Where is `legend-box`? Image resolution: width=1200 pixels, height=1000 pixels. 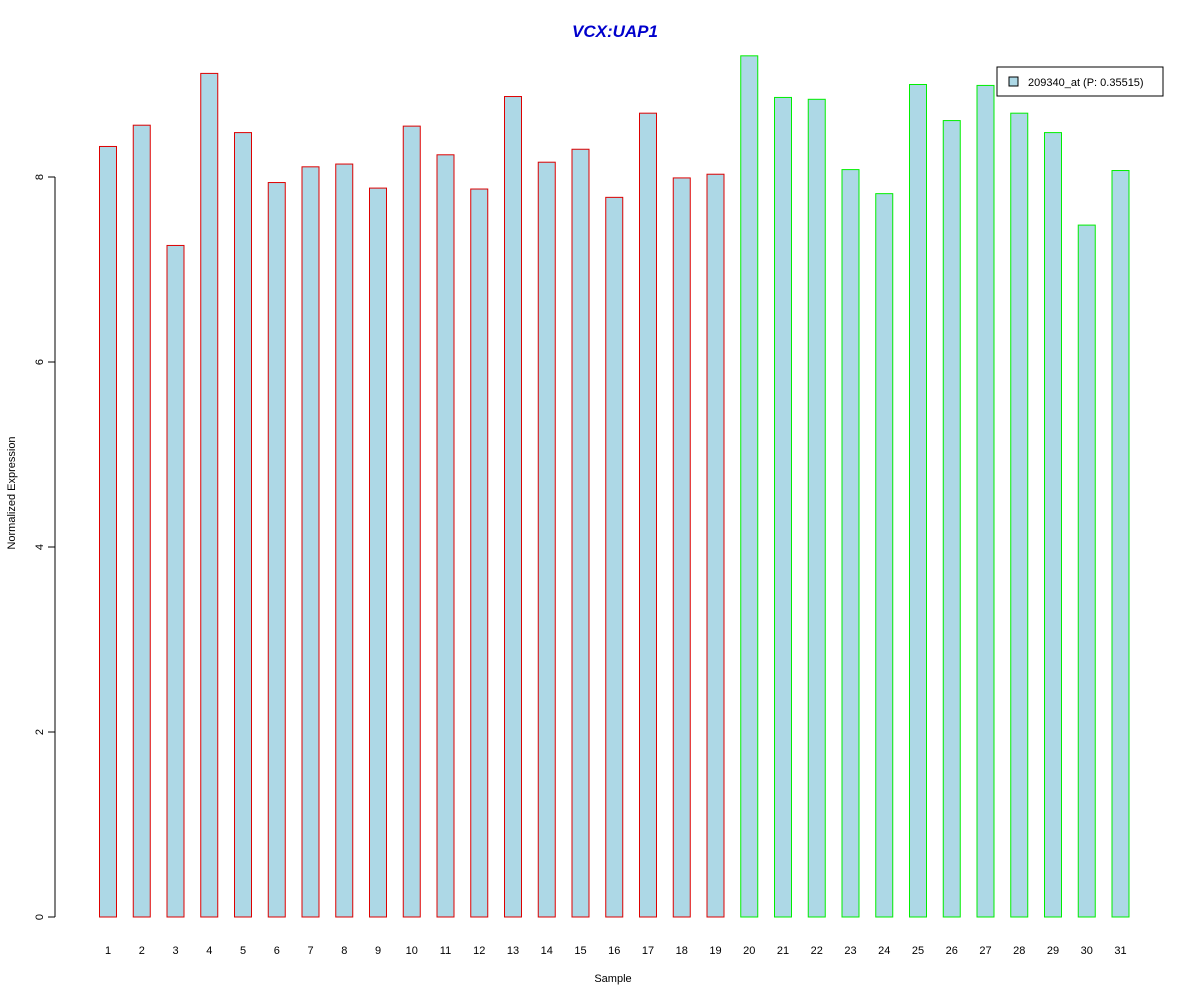 legend-box is located at coordinates (1080, 81).